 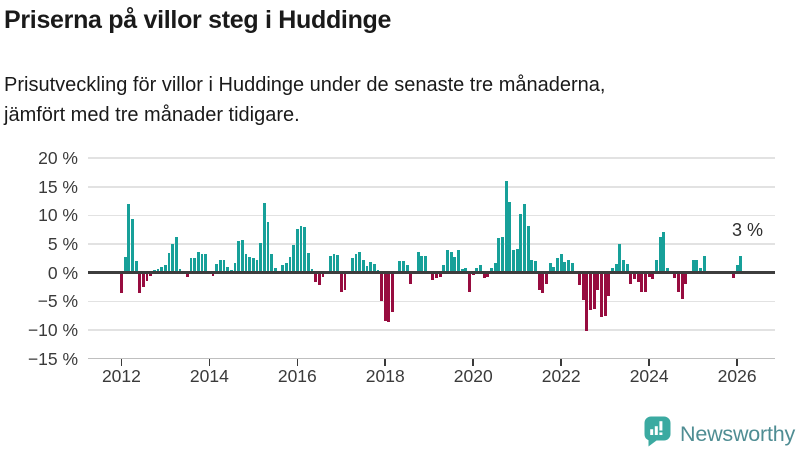 I want to click on x-axis-tick-label: 2024, so click(x=649, y=376).